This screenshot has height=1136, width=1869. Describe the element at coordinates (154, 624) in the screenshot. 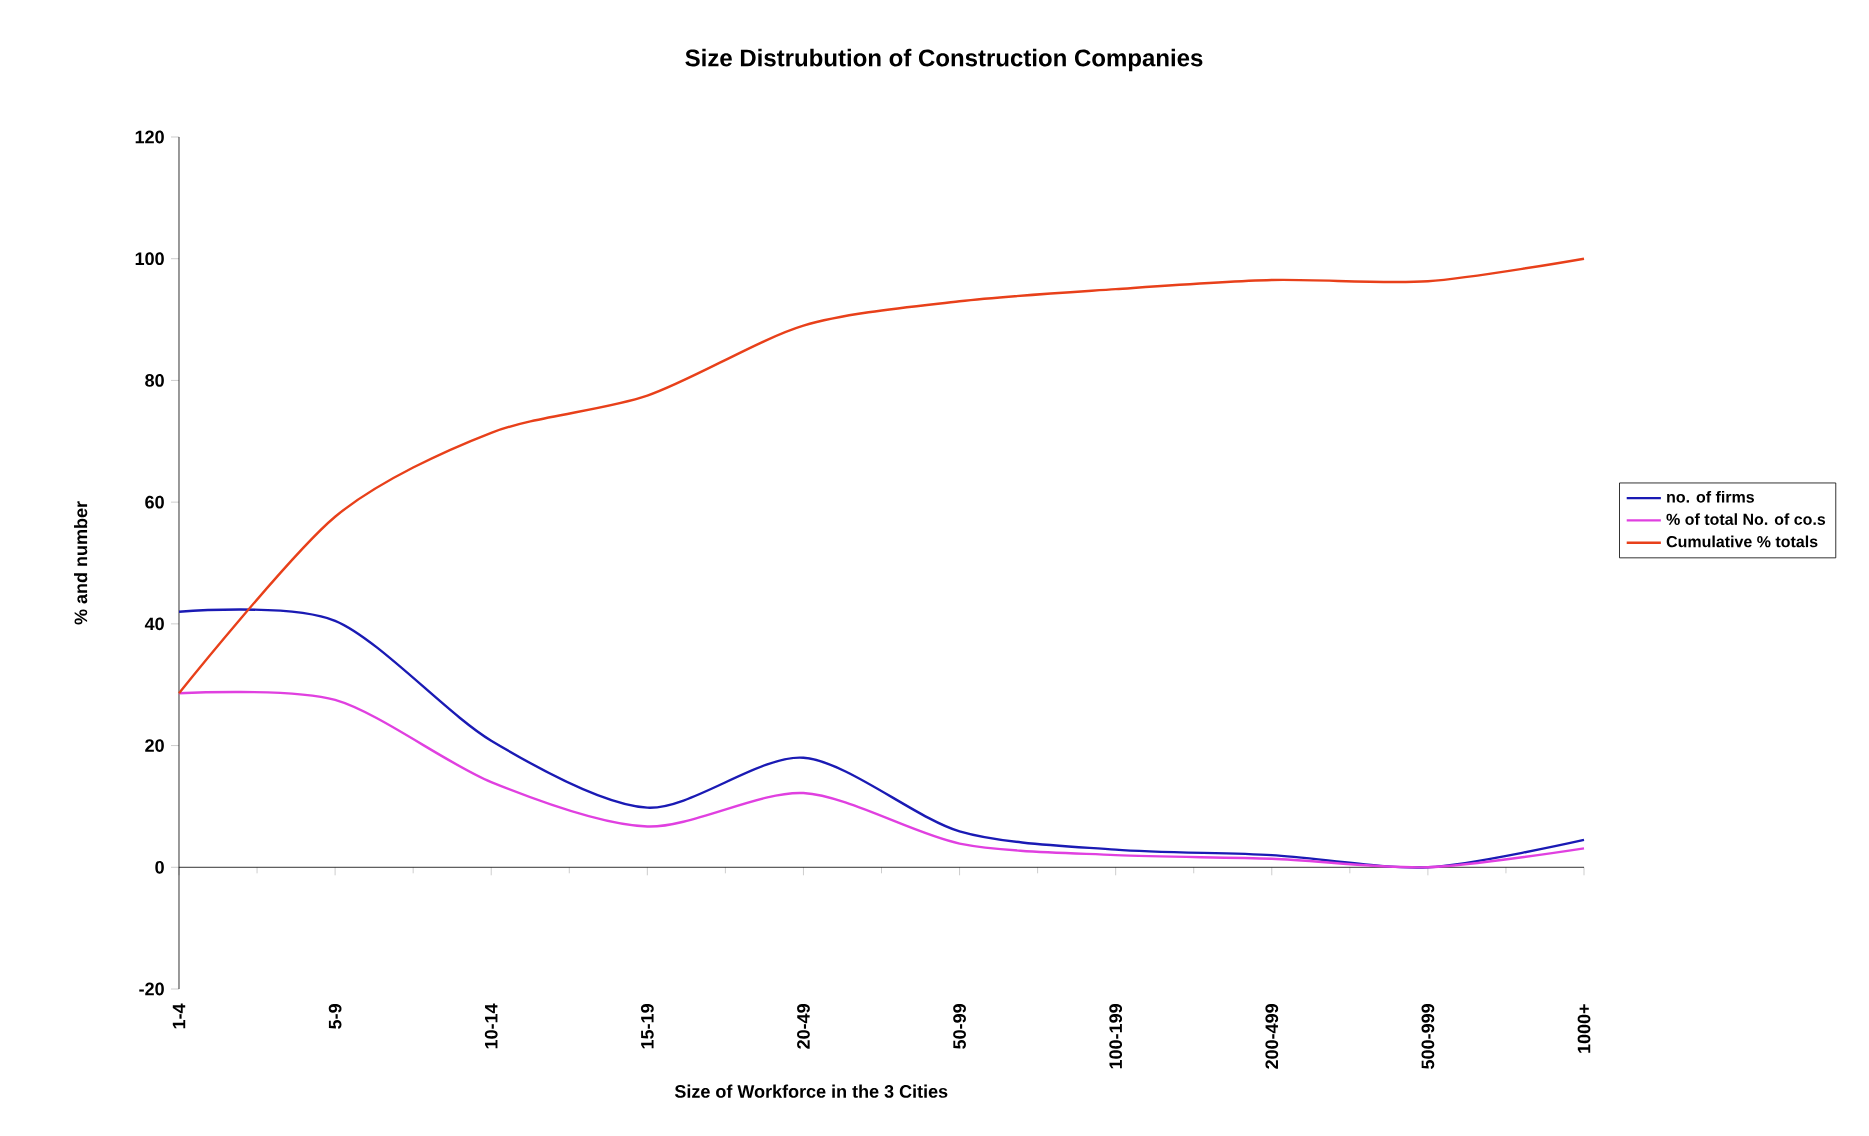

I see `y-tick-label: 40` at that location.